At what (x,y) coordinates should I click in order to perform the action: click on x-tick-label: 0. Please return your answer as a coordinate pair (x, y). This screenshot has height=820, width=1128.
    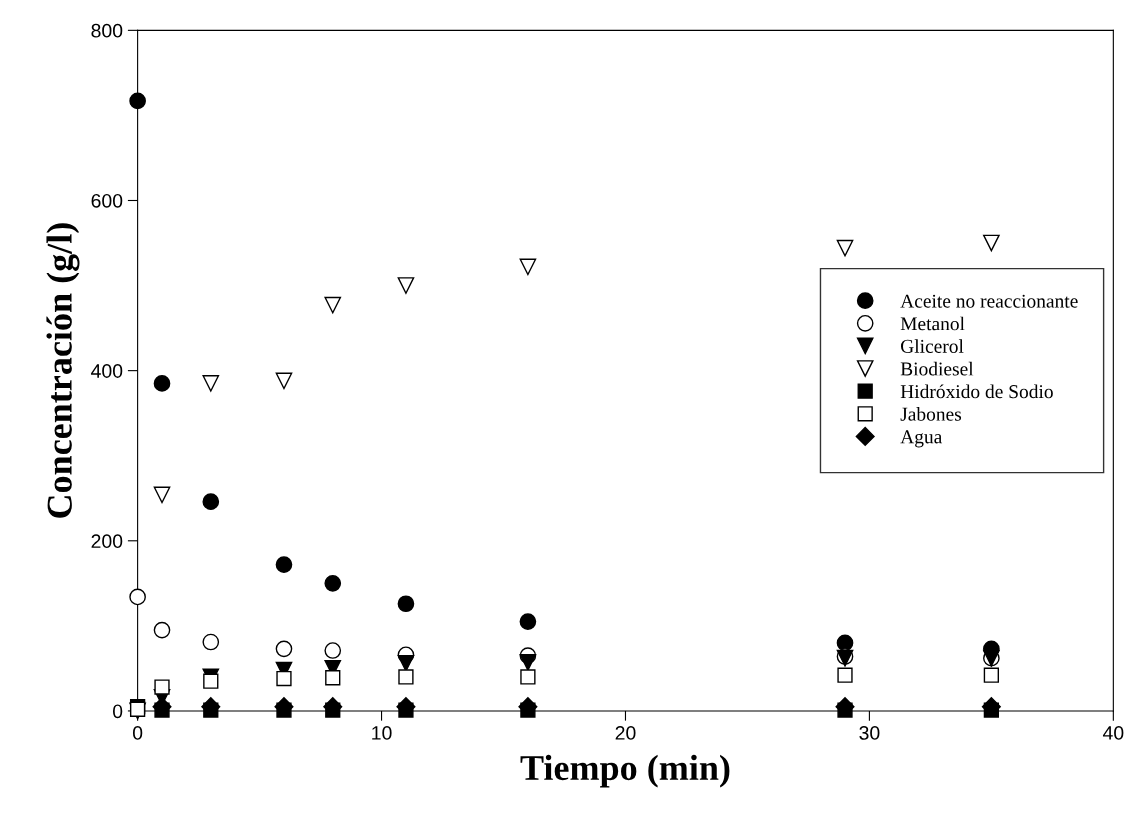
    Looking at the image, I should click on (137, 733).